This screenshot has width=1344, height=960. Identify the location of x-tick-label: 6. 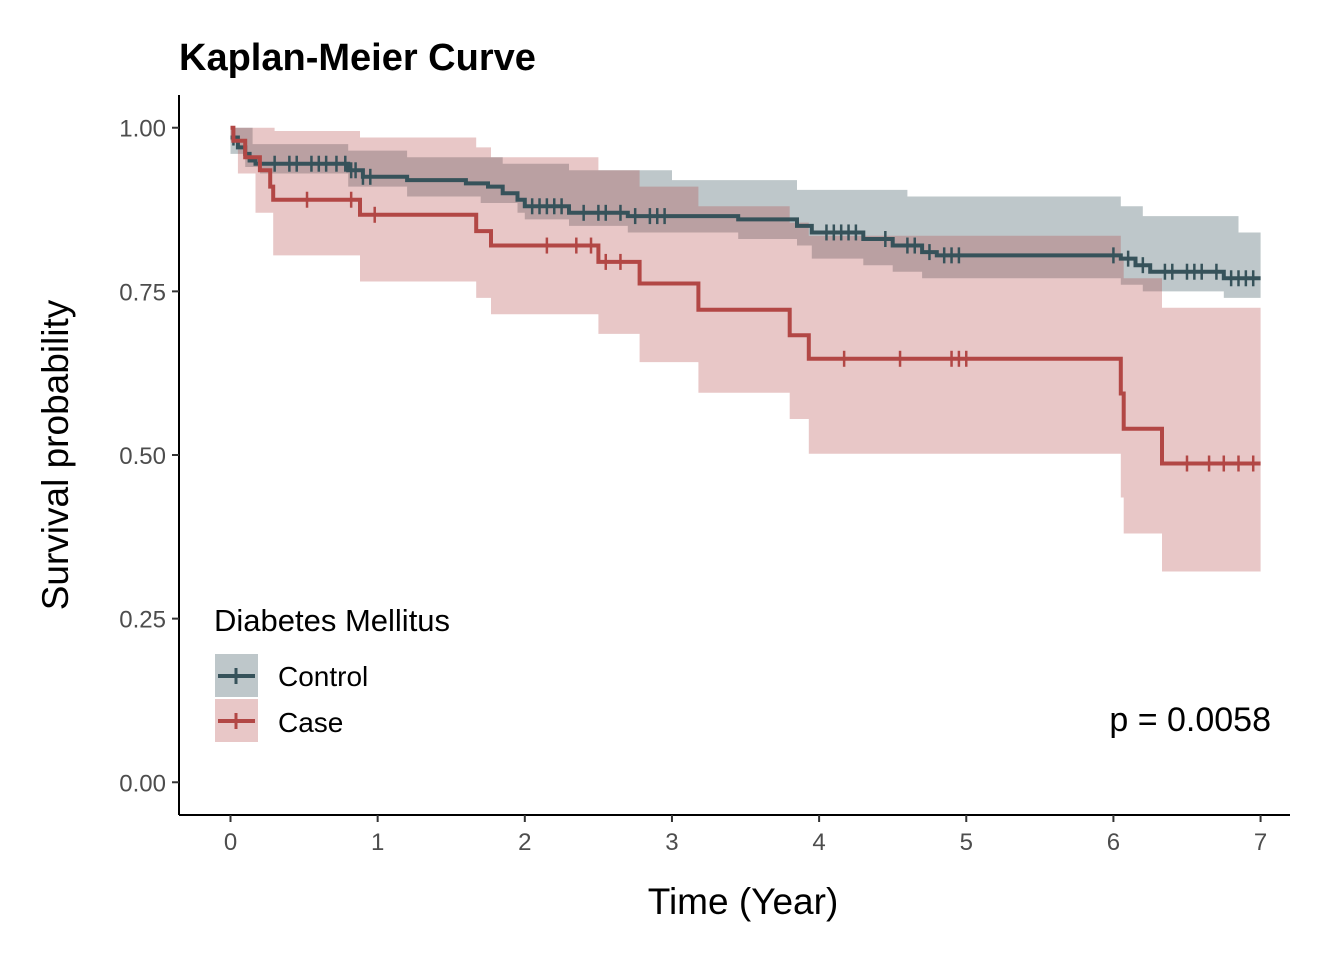
(1113, 842).